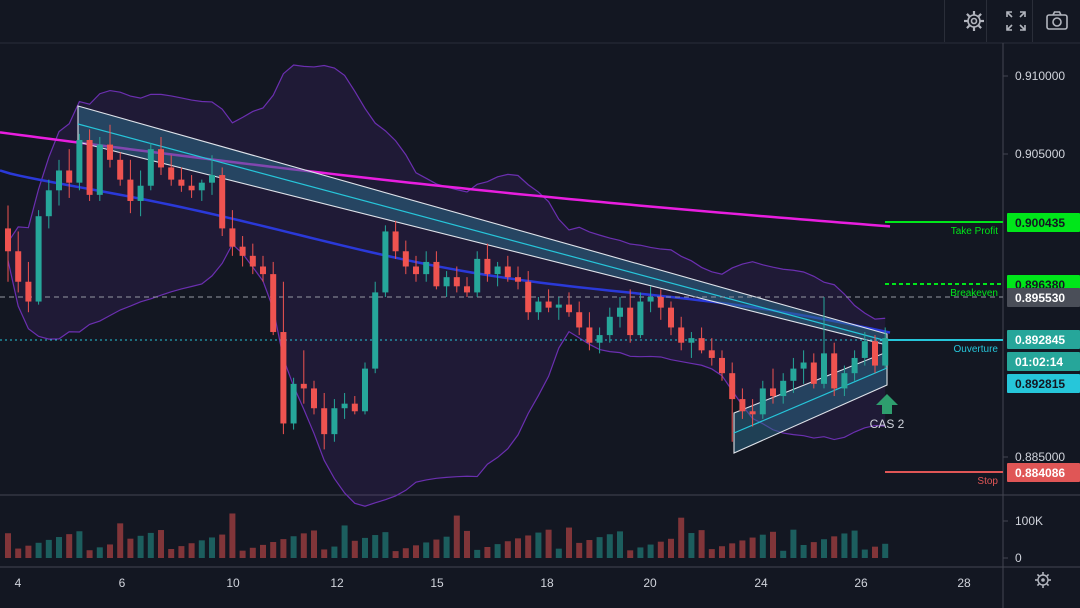  What do you see at coordinates (1040, 76) in the screenshot?
I see `price-tick-label: 0.910000` at bounding box center [1040, 76].